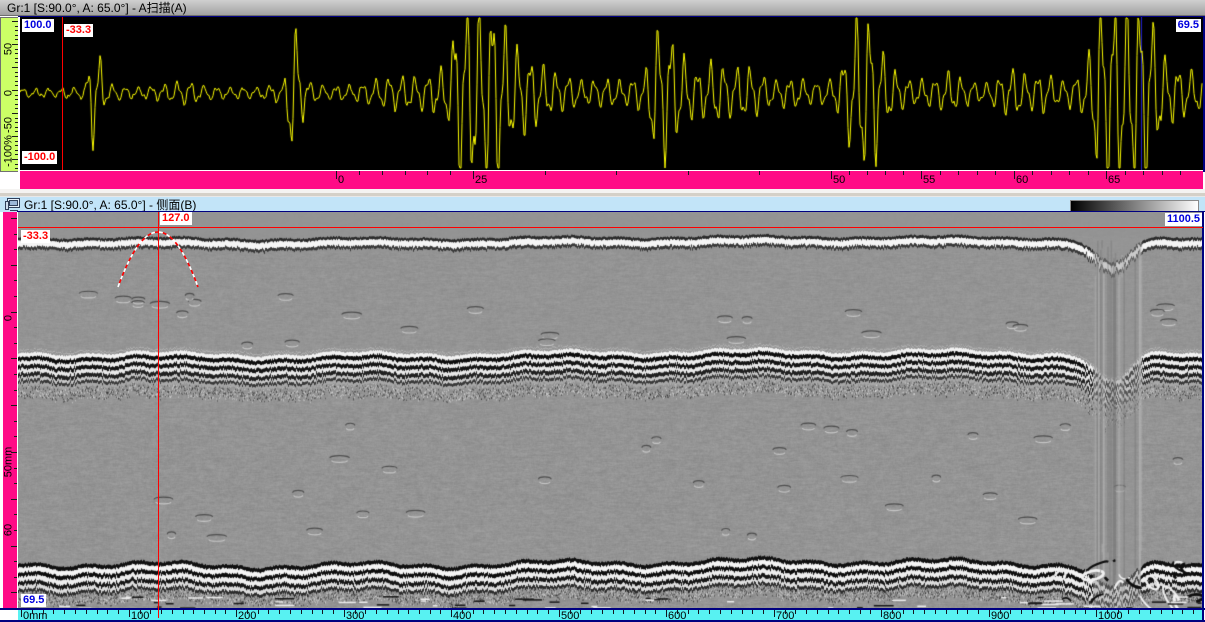  Describe the element at coordinates (62, 93) in the screenshot. I see `ascan-cursor-line` at that location.